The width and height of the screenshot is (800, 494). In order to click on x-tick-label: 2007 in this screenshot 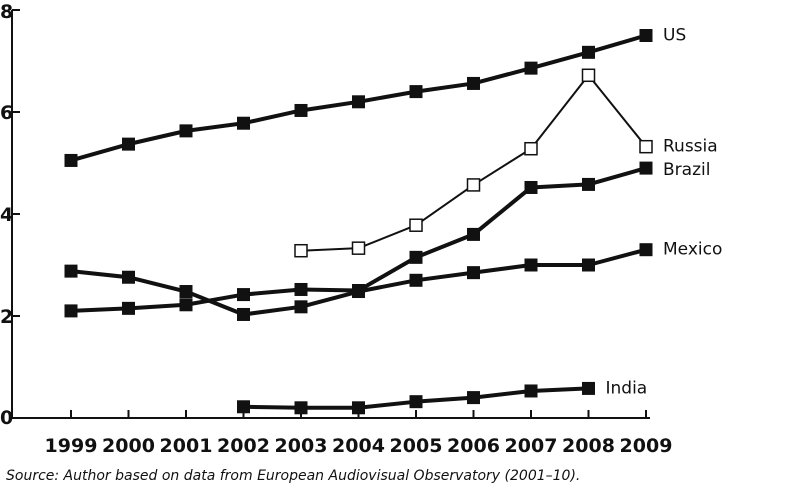, I will do `click(531, 446)`.